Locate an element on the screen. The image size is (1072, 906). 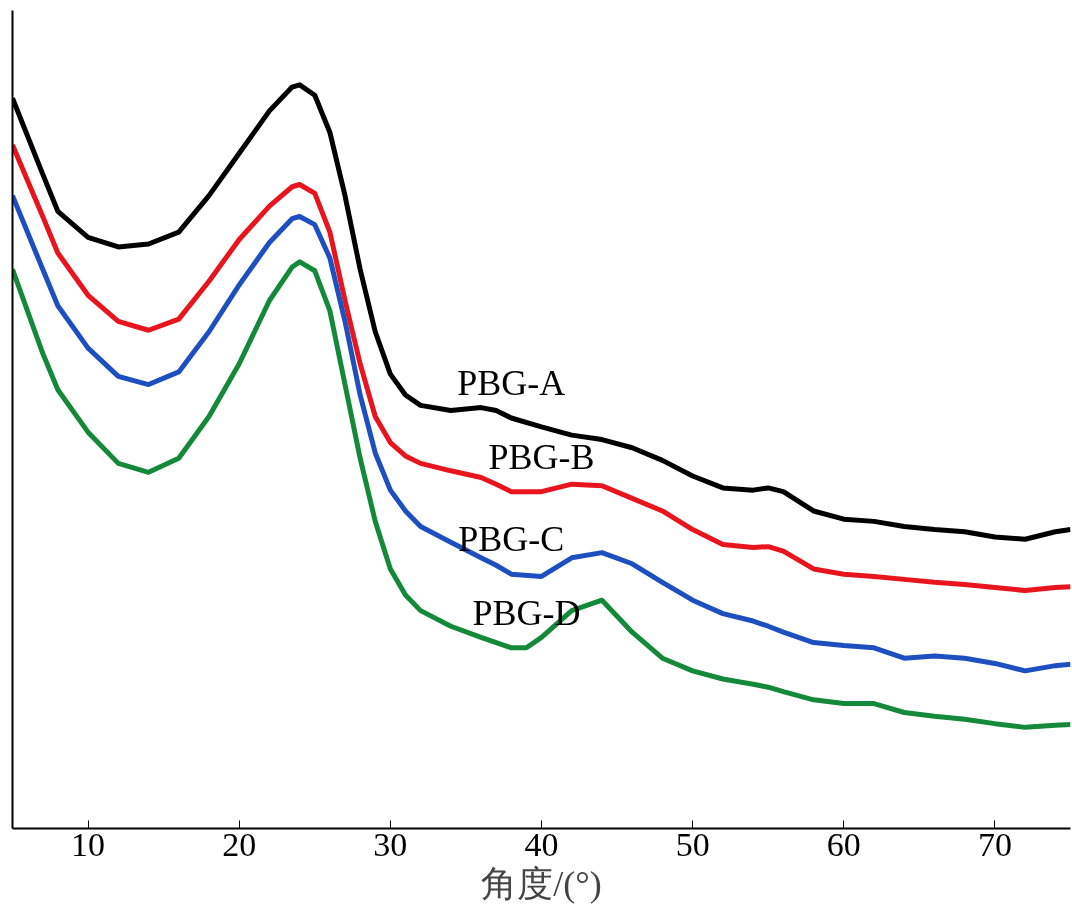
series-label: PBG-C is located at coordinates (511, 539).